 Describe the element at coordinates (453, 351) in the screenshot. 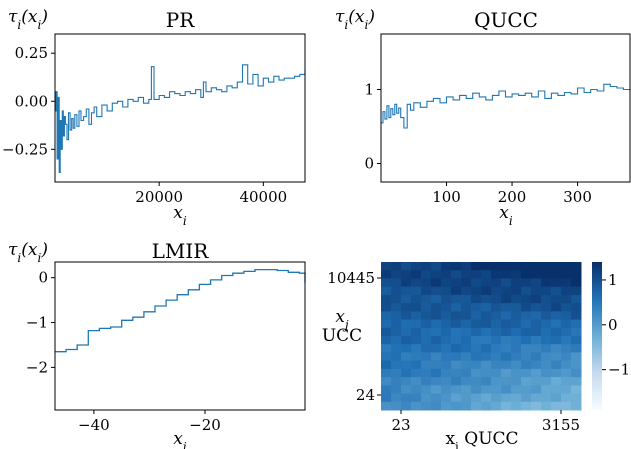

I see `heatmap-ticks: 23 3155 10445 24` at that location.